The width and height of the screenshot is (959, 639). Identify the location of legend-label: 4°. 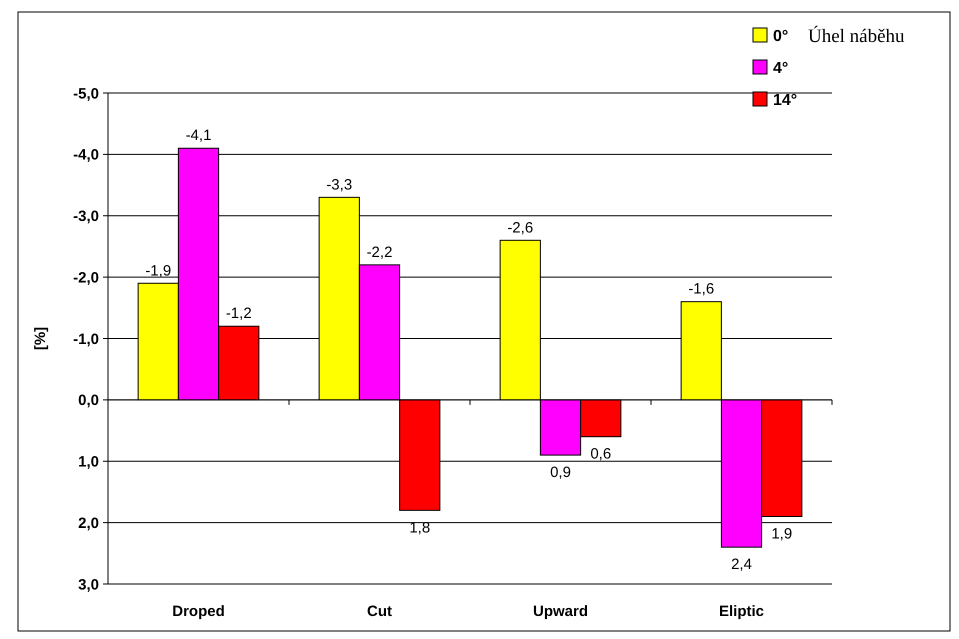
(780, 68).